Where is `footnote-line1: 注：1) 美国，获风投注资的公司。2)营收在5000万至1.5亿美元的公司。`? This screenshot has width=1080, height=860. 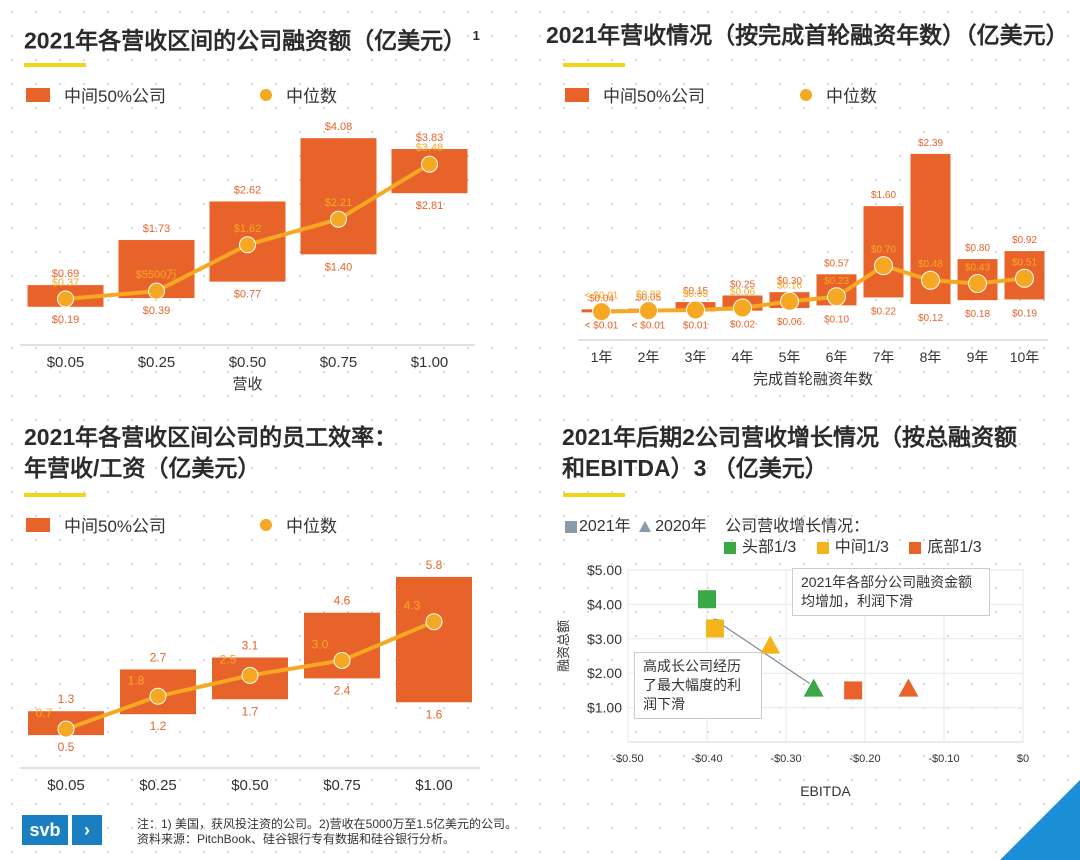
footnote-line1: 注：1) 美国，获风投注资的公司。2)营收在5000万至1.5亿美元的公司。 is located at coordinates (327, 824).